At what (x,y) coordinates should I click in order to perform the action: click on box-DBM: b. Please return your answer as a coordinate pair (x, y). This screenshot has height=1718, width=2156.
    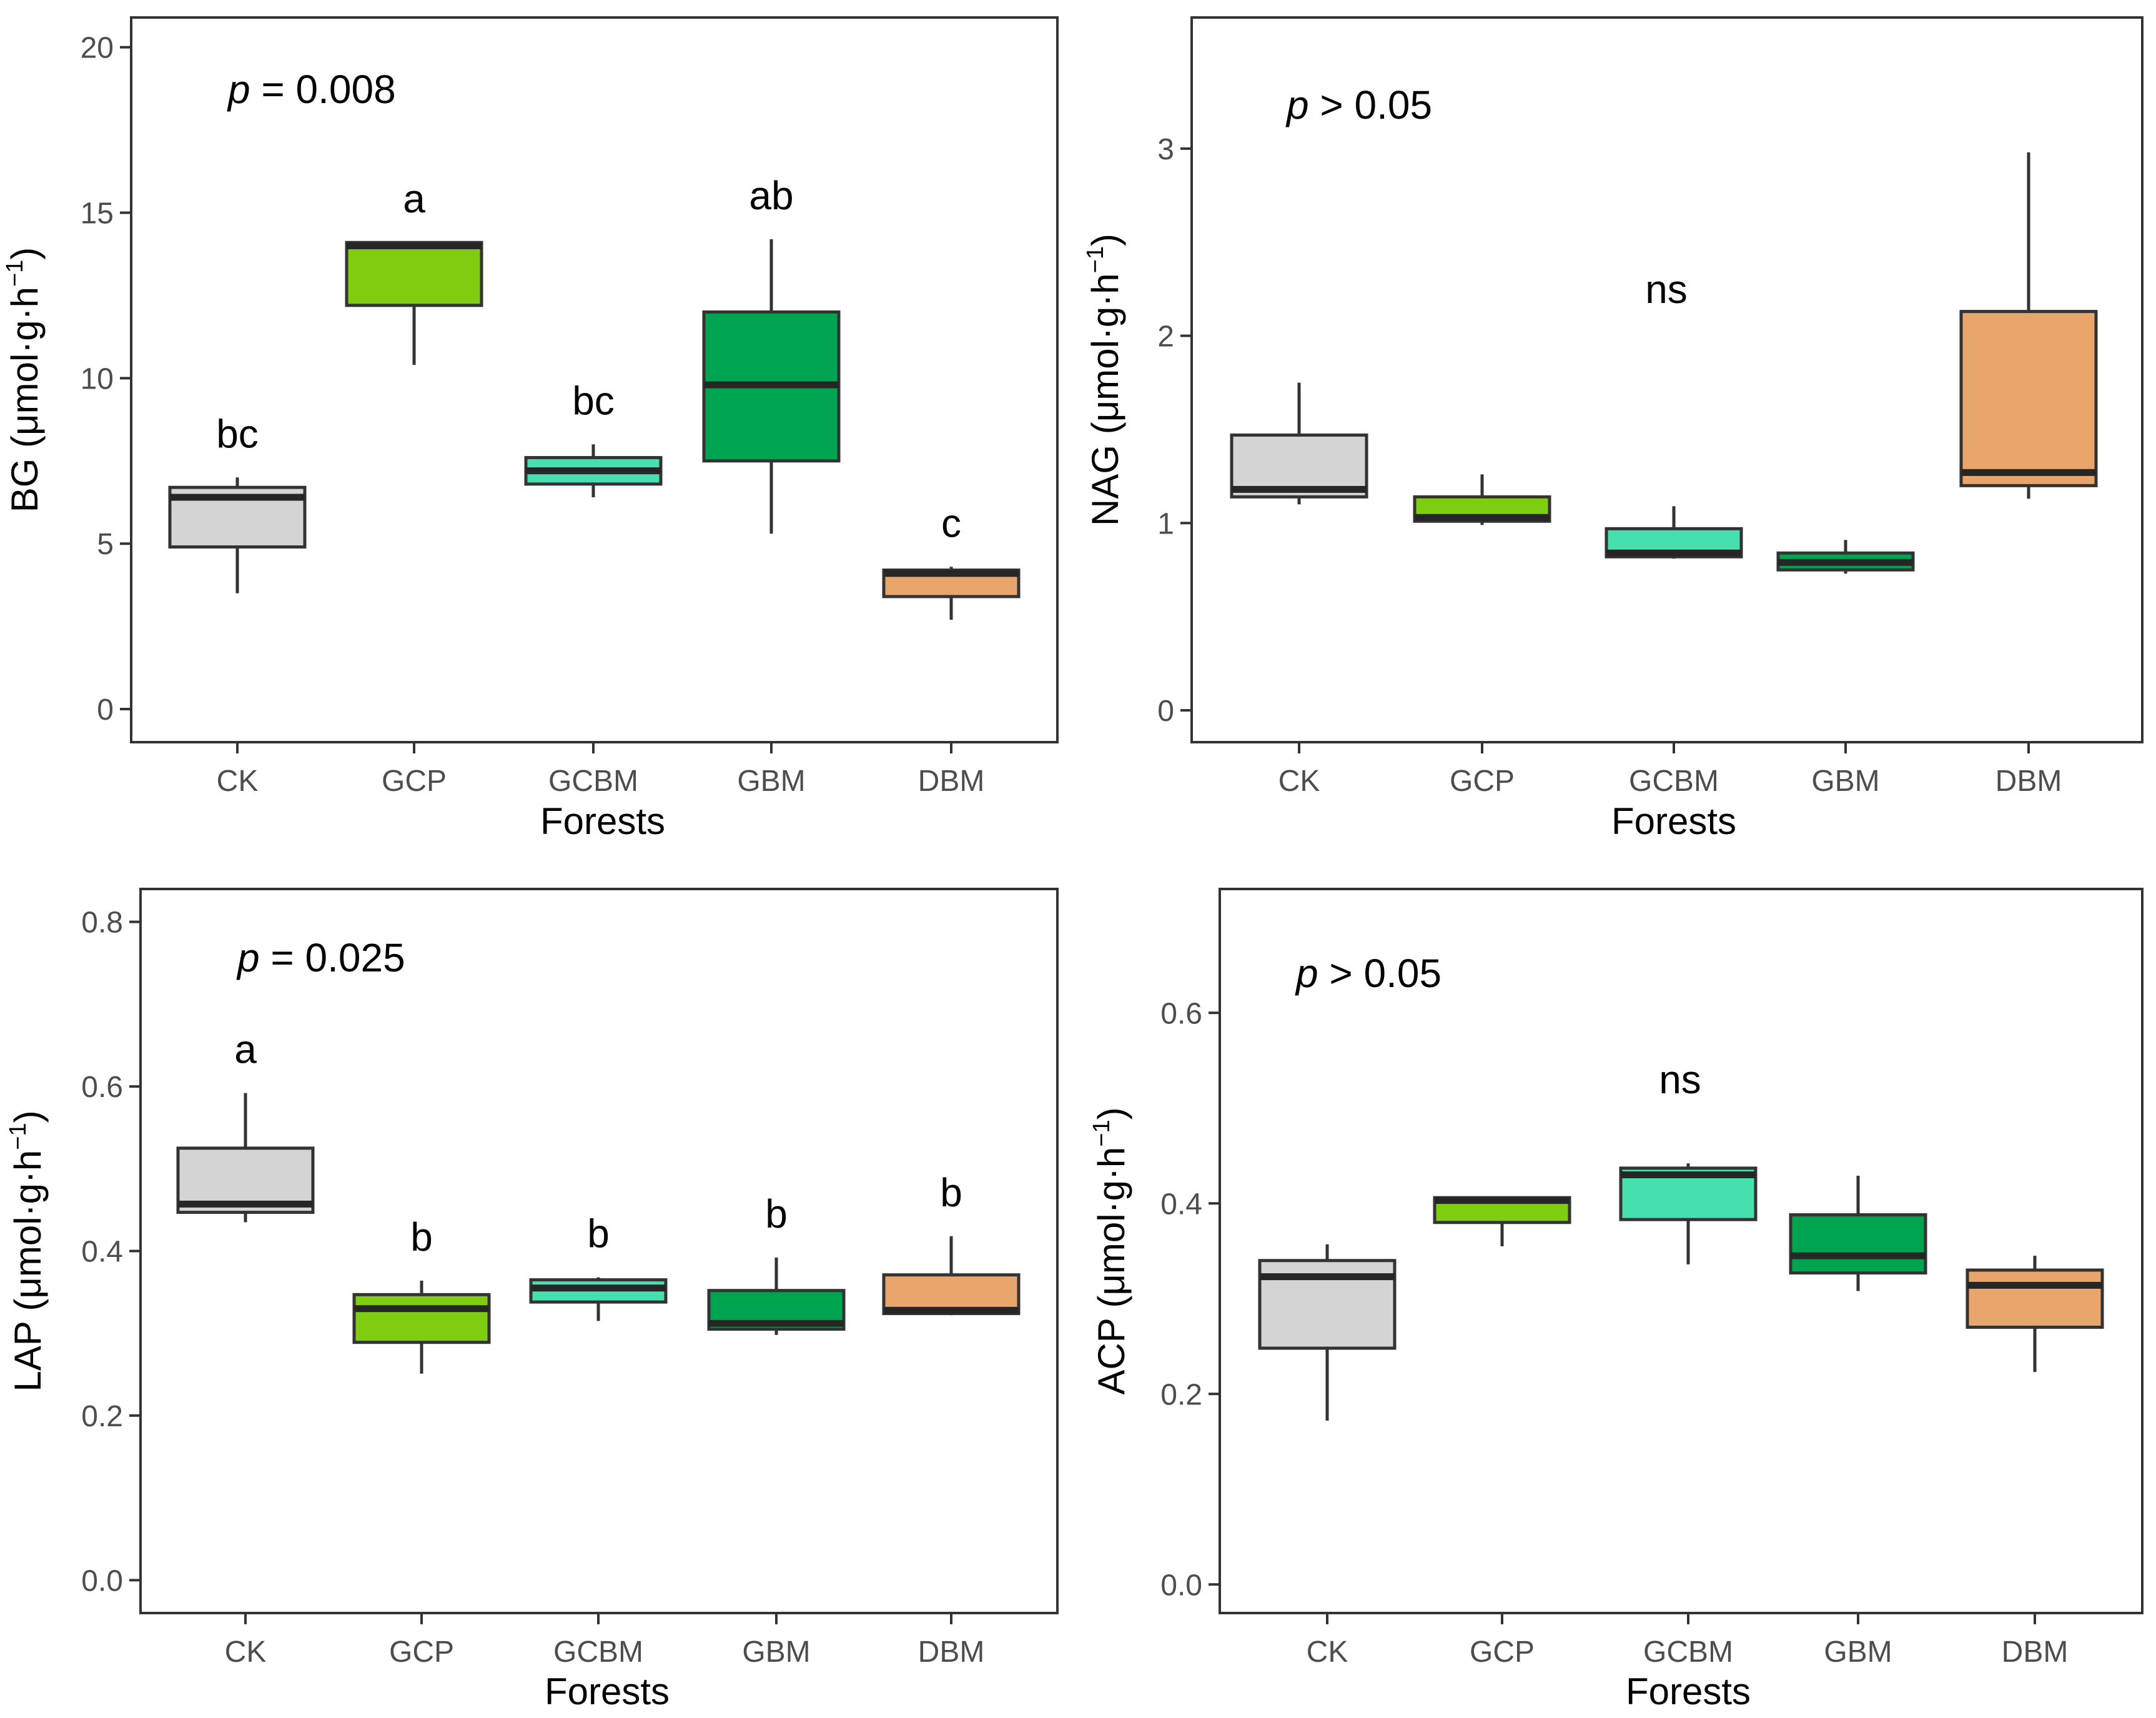
    Looking at the image, I should click on (951, 1243).